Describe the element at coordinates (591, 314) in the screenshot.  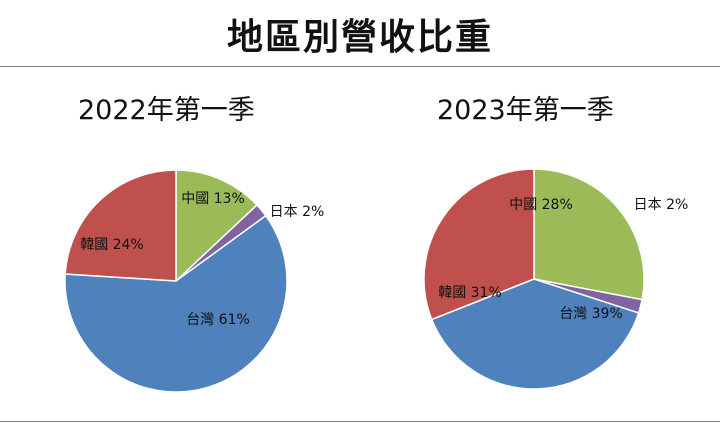
I see `slice-label-2023q1-2: 台灣 39%` at that location.